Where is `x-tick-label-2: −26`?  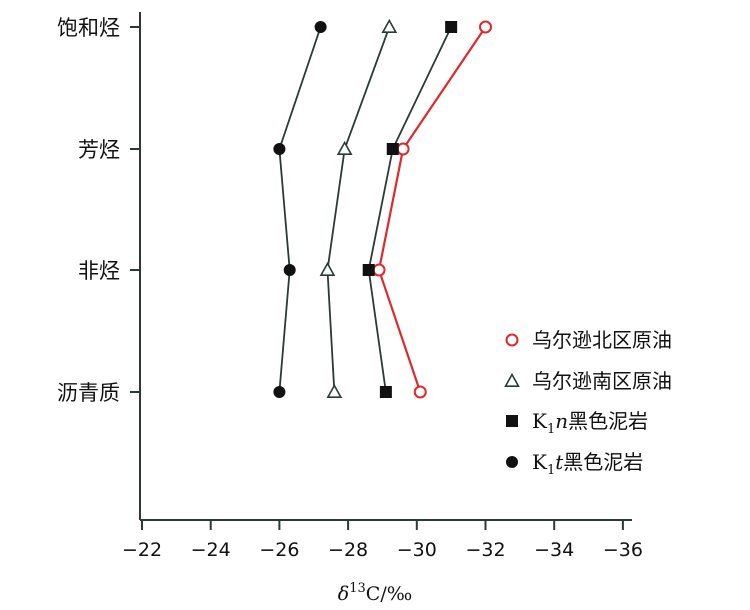 x-tick-label-2: −26 is located at coordinates (279, 550).